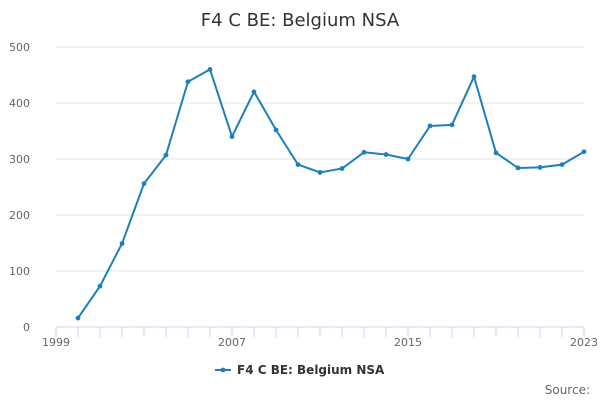  I want to click on legend-label: F4 C BE: Belgium NSA, so click(311, 370).